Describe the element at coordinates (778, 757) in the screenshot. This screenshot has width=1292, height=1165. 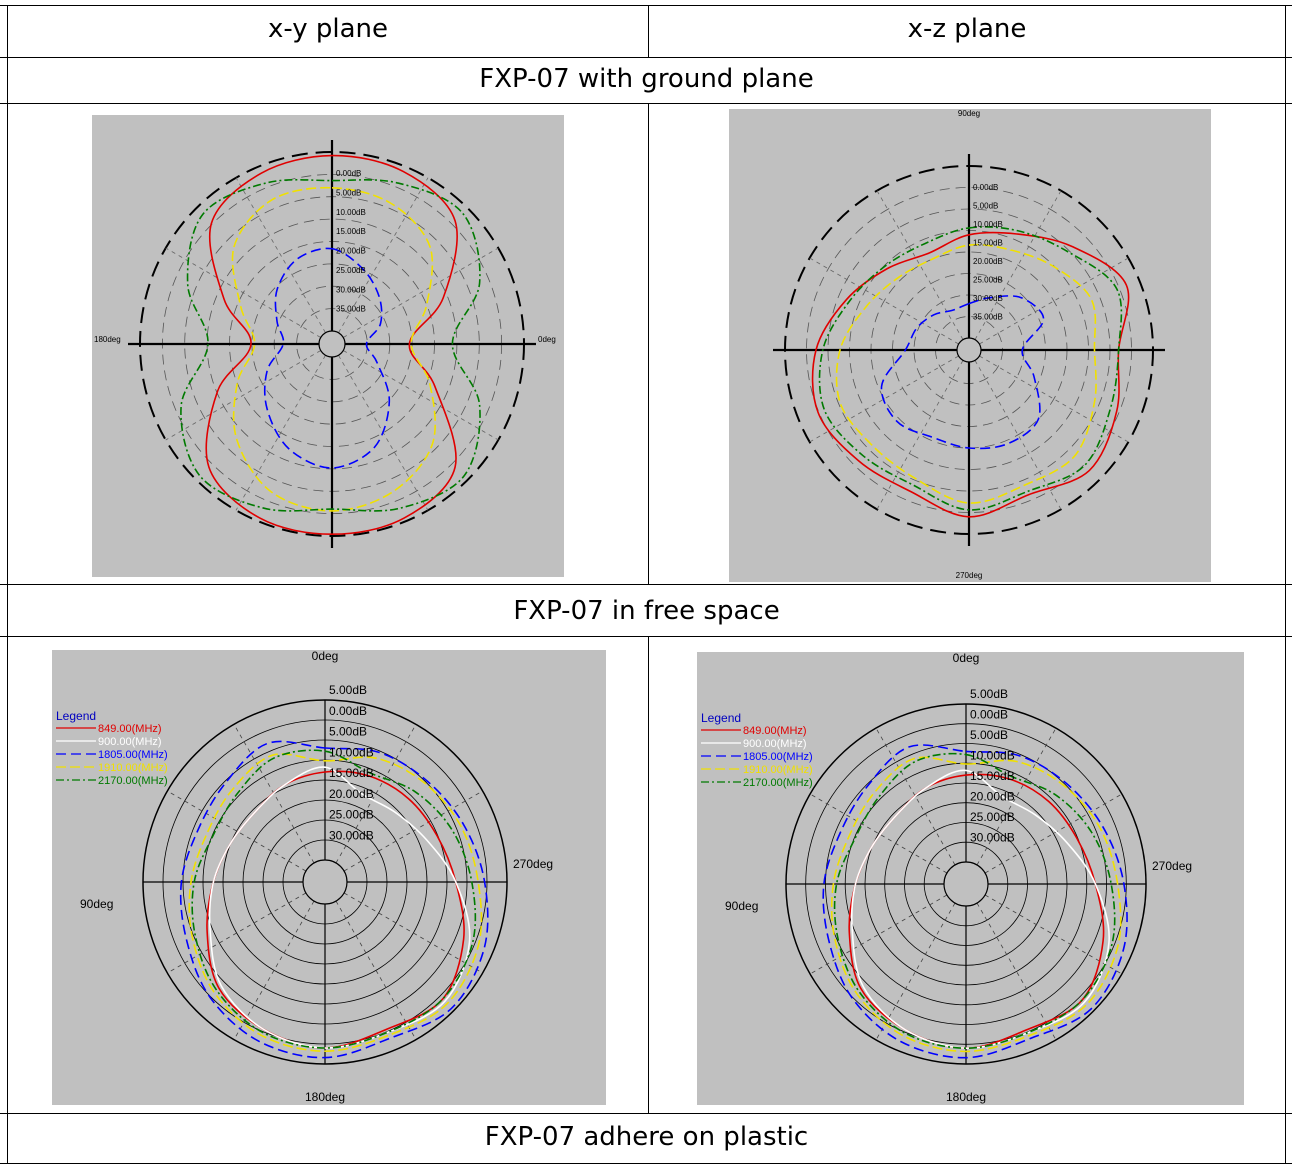
I see `legend-item: 1805.00(MHz)` at that location.